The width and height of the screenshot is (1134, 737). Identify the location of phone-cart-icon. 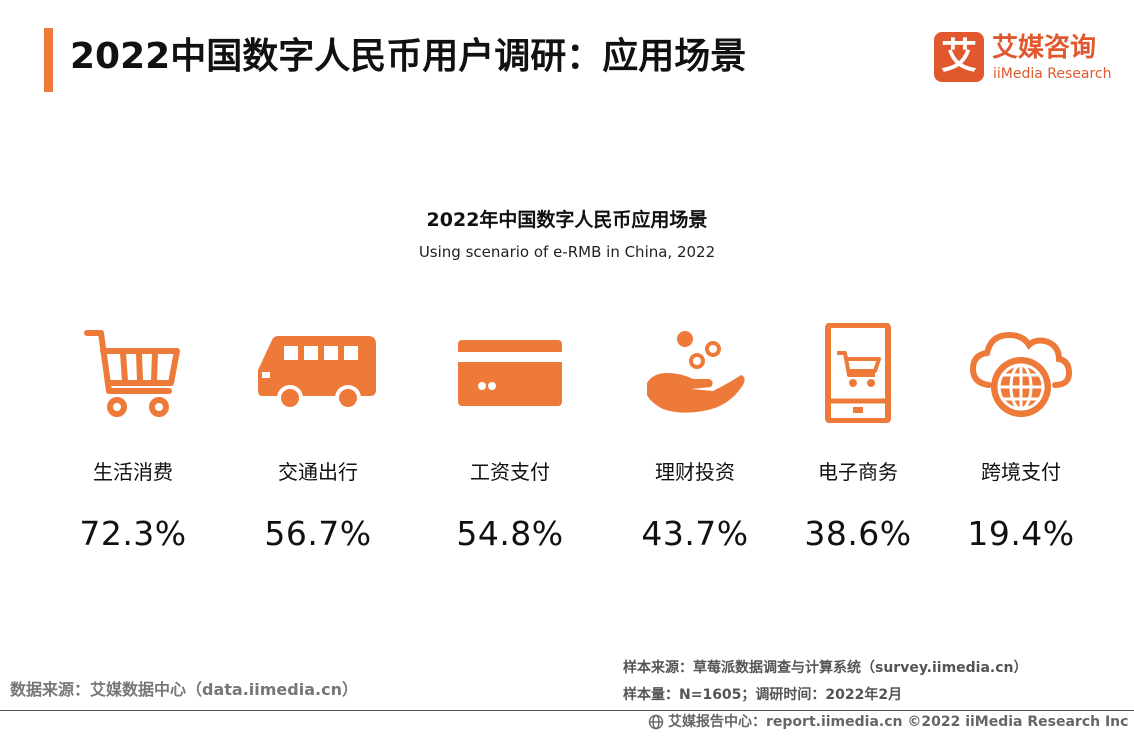
(858, 373).